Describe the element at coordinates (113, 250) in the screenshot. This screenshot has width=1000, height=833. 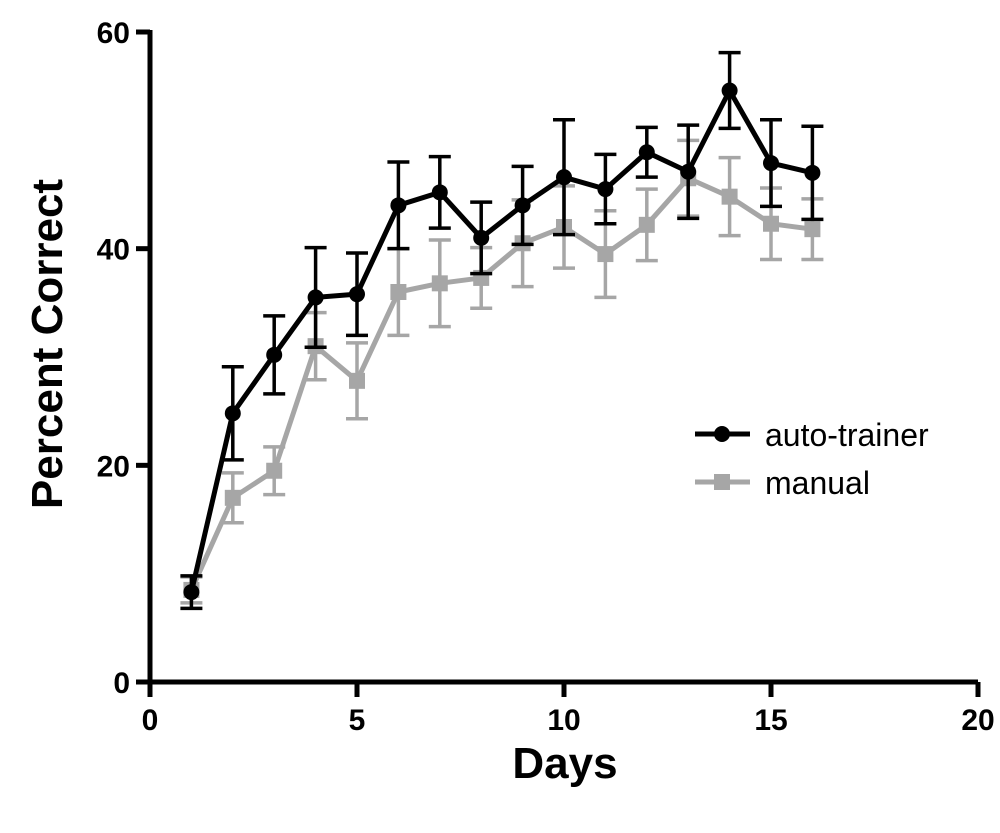
I see `y-tick-label: 40` at that location.